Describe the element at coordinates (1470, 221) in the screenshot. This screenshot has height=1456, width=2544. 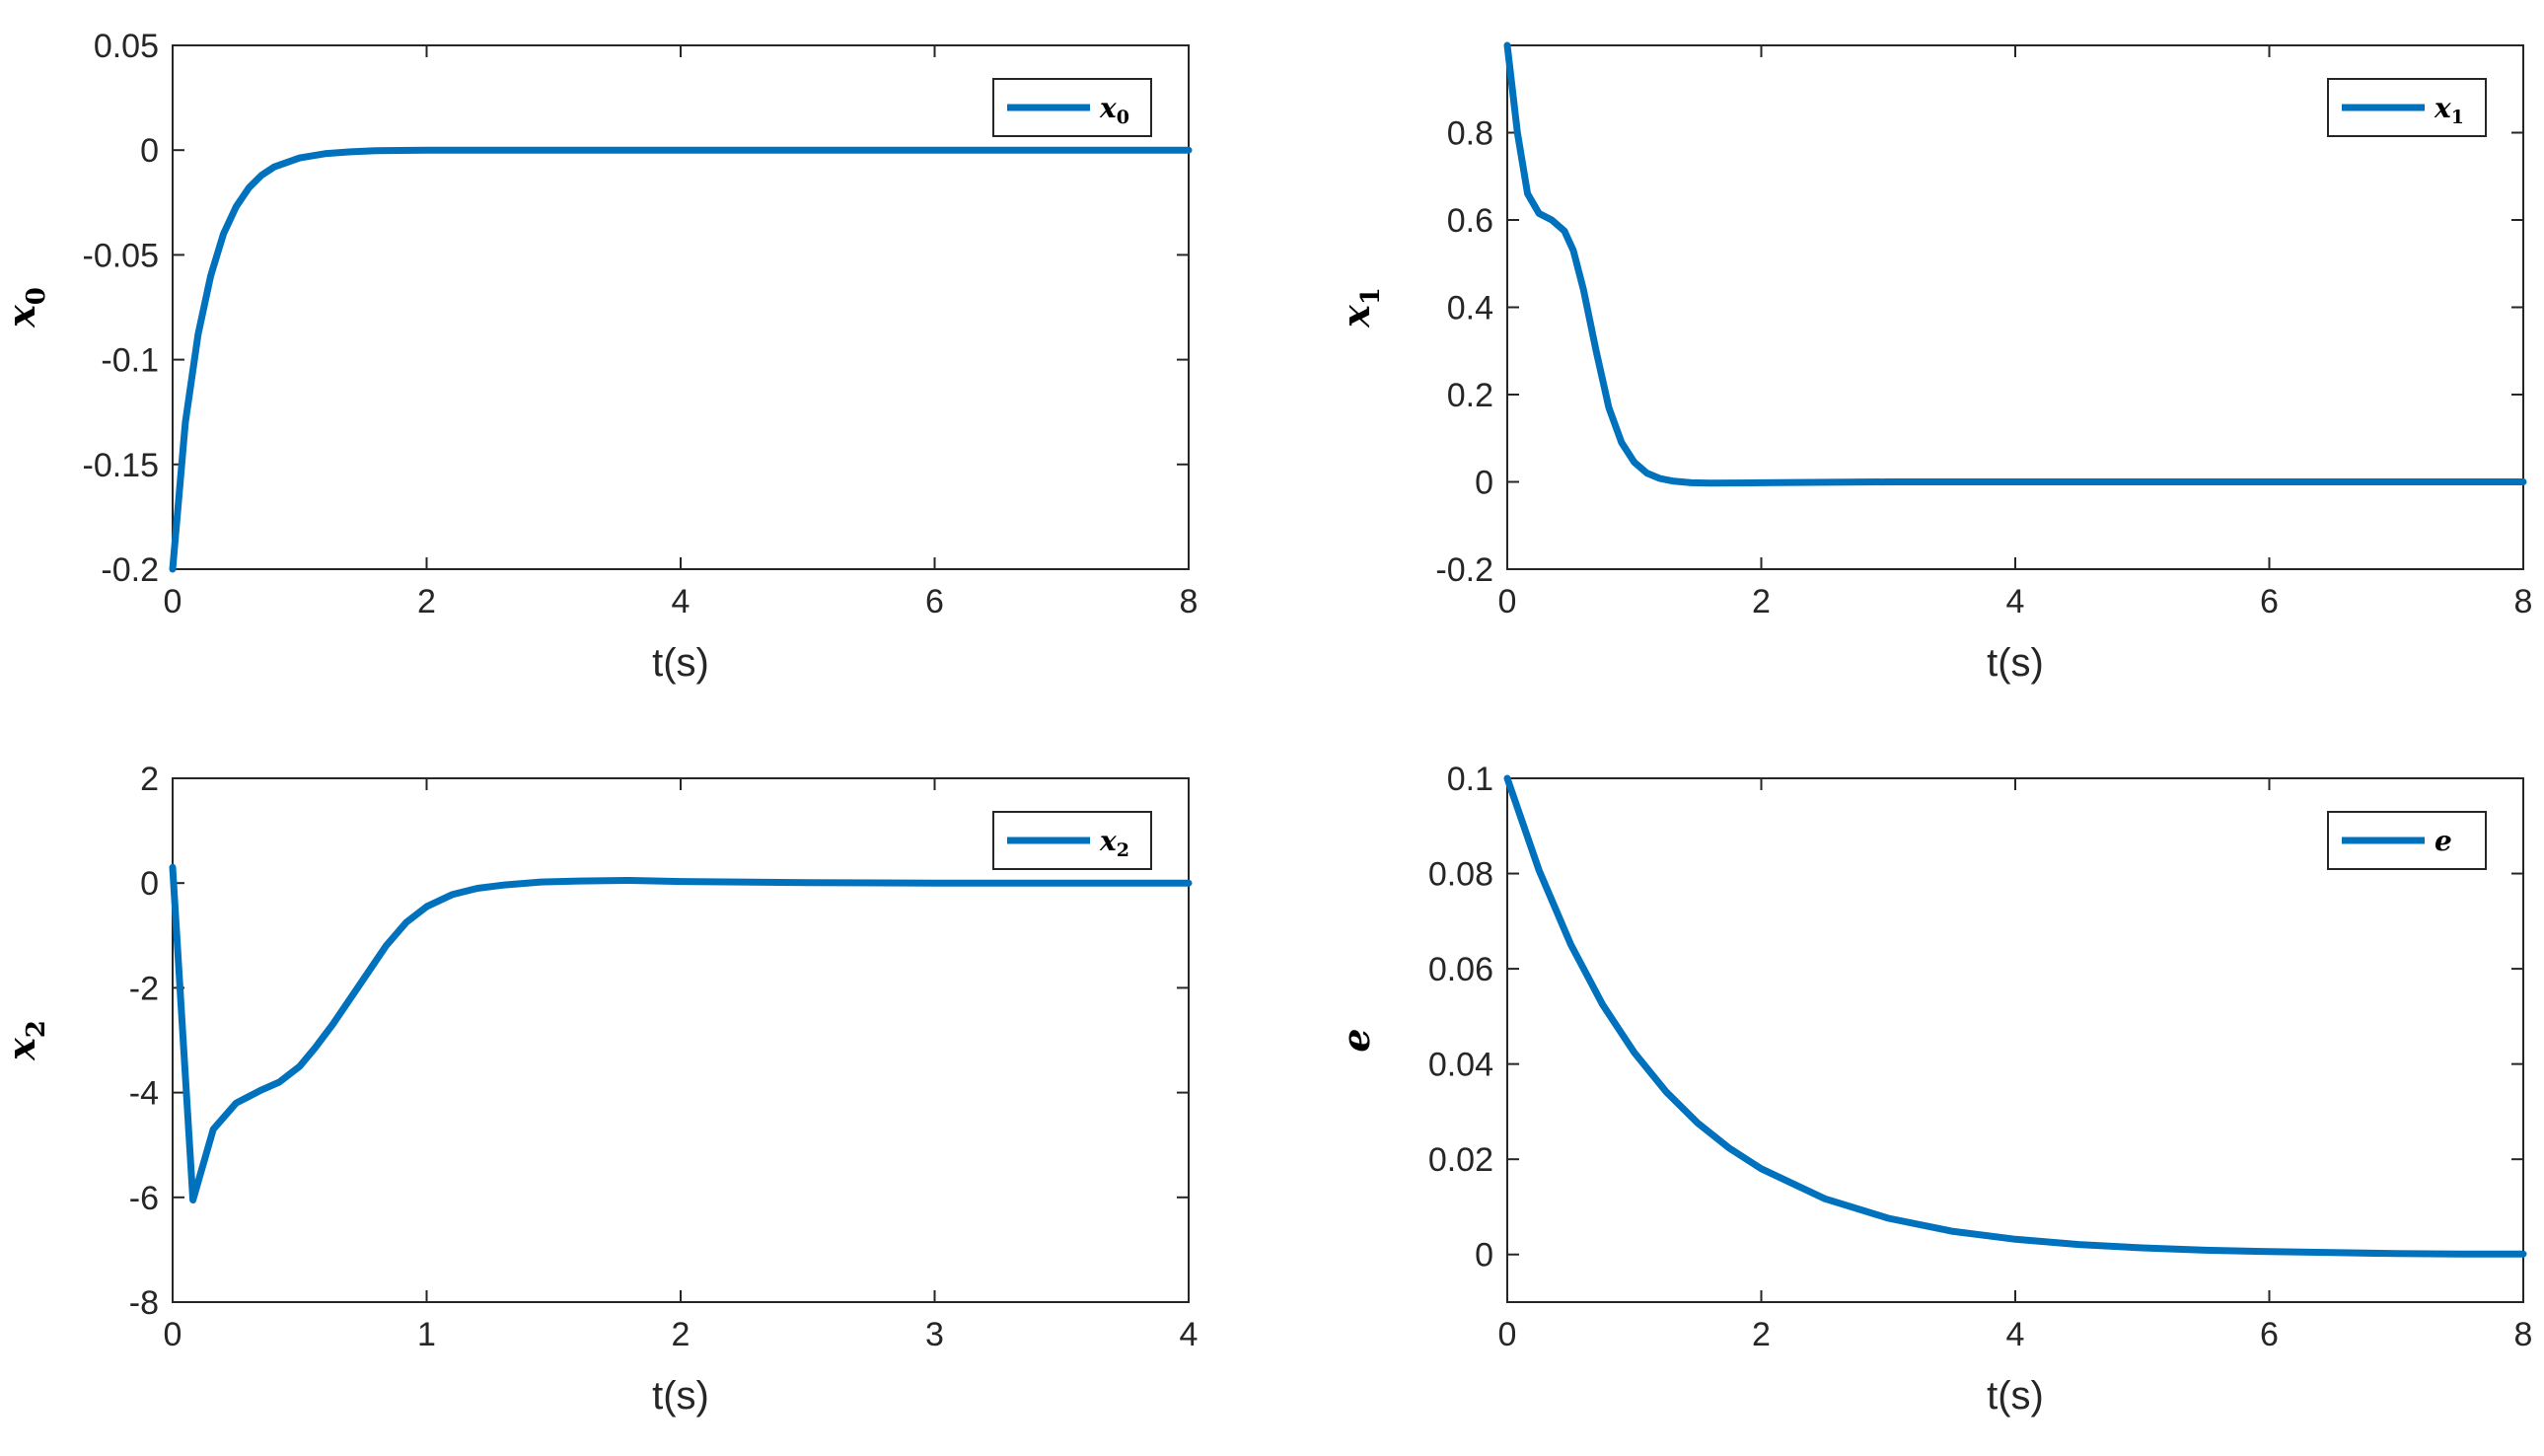
I see `y-tick-label: 0.6` at that location.